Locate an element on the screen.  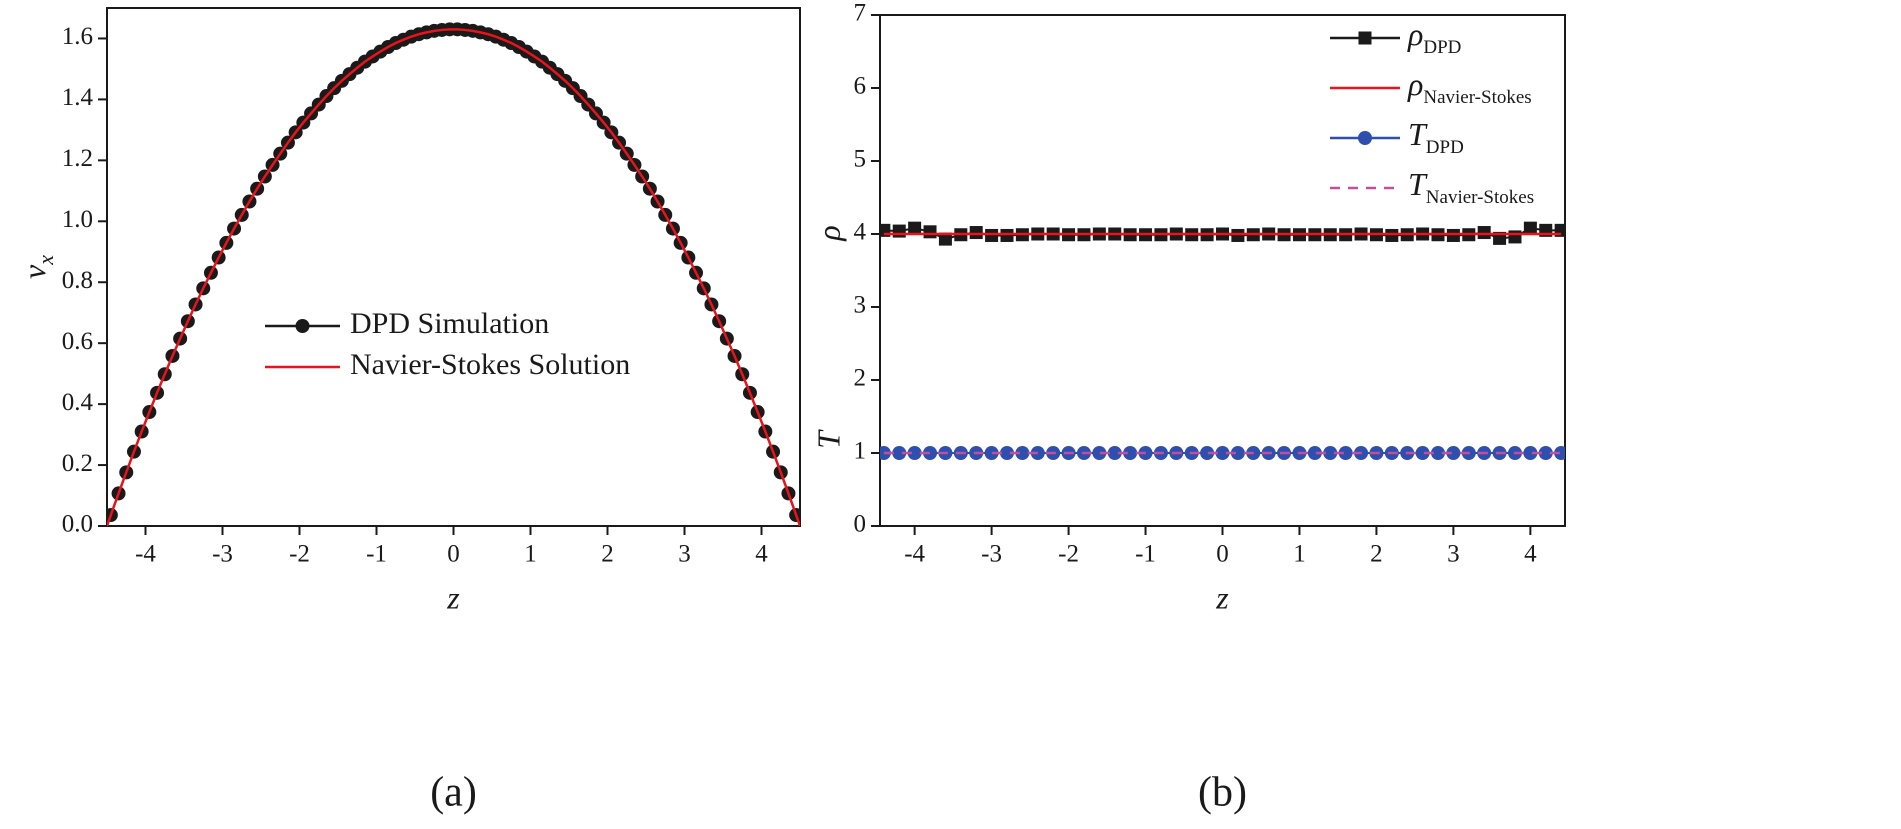
y-tick-label: 0.8 is located at coordinates (77, 280).